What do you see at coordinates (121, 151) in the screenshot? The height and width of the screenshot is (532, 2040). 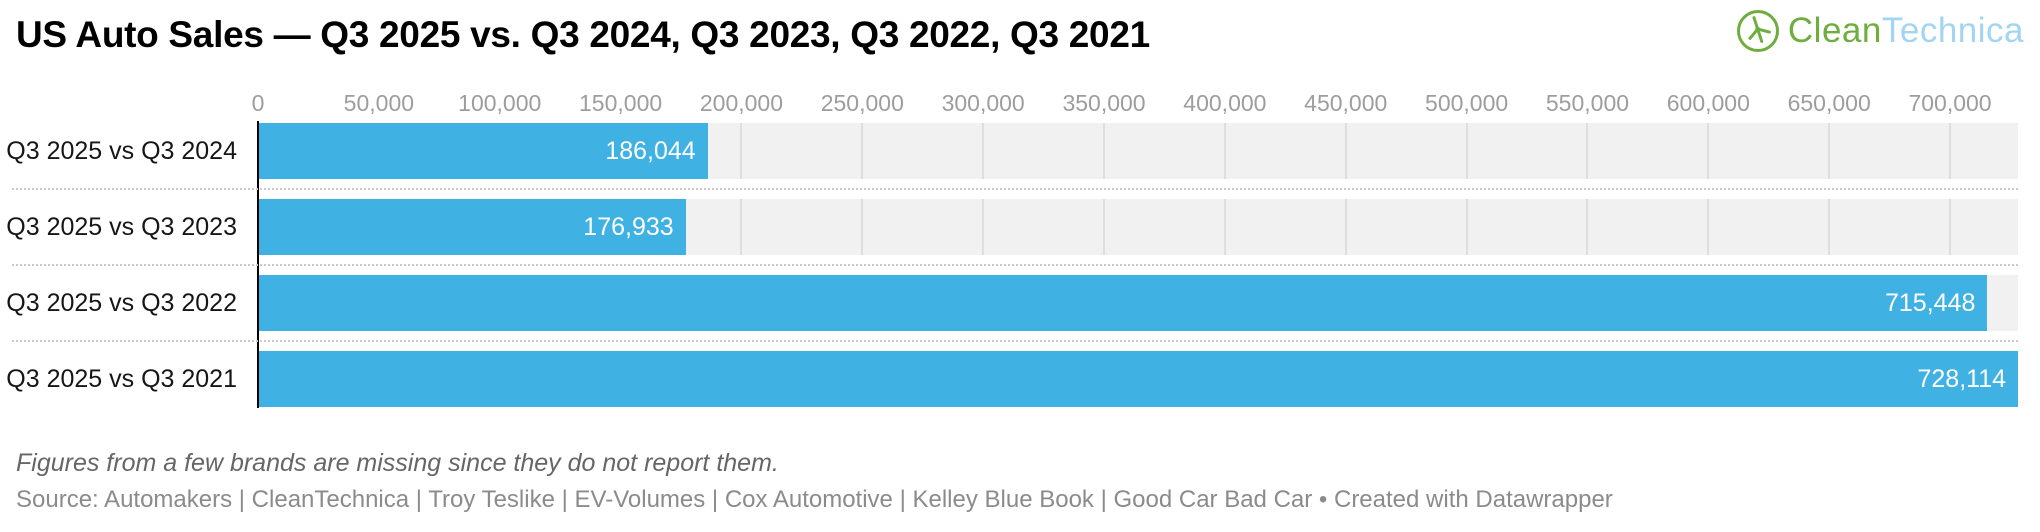 I see `row-label: Q3 2025 vs Q3 2024` at bounding box center [121, 151].